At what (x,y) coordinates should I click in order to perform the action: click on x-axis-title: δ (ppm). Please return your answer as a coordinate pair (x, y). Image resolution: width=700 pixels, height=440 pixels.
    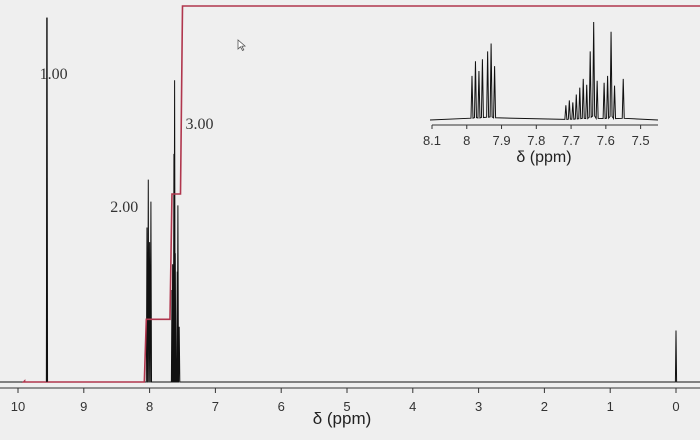
    Looking at the image, I should click on (342, 418).